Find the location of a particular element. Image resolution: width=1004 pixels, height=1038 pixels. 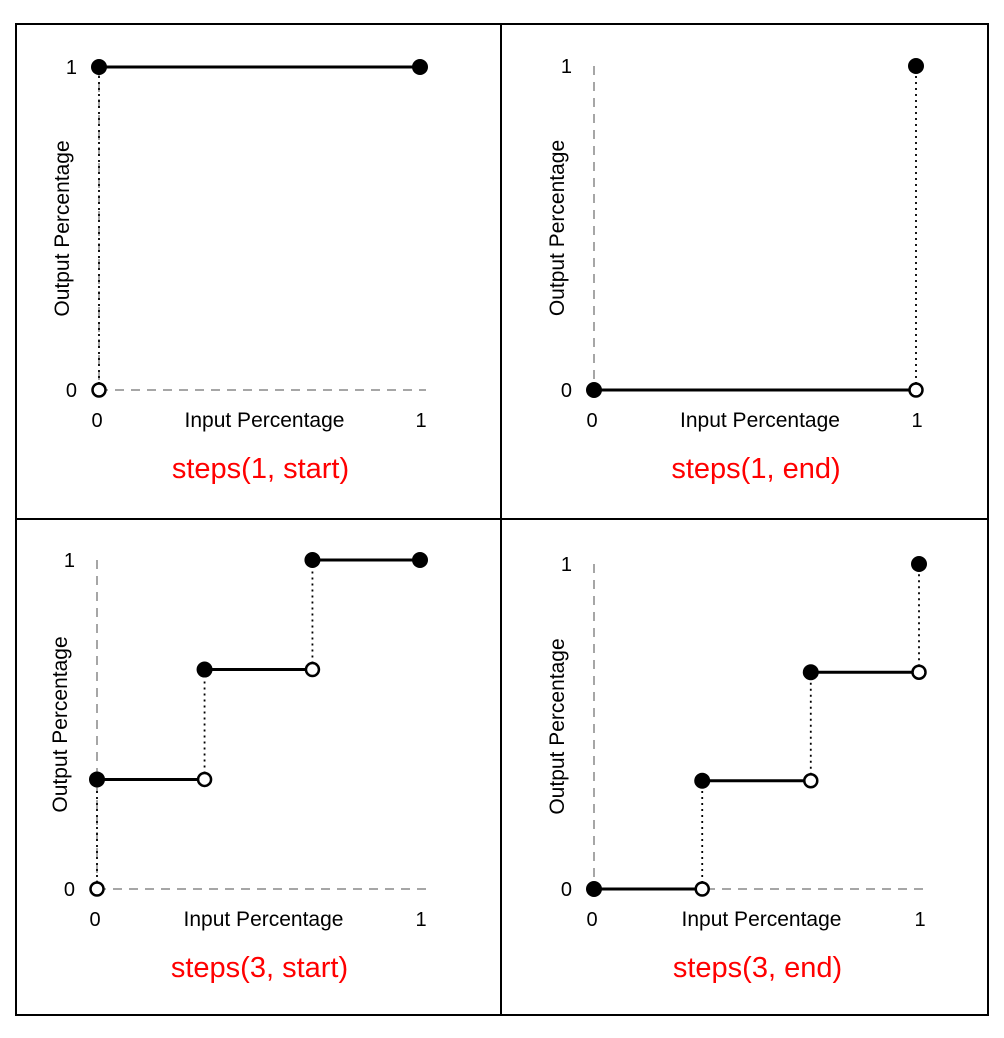

chart-title: steps(1, end) is located at coordinates (755, 469).